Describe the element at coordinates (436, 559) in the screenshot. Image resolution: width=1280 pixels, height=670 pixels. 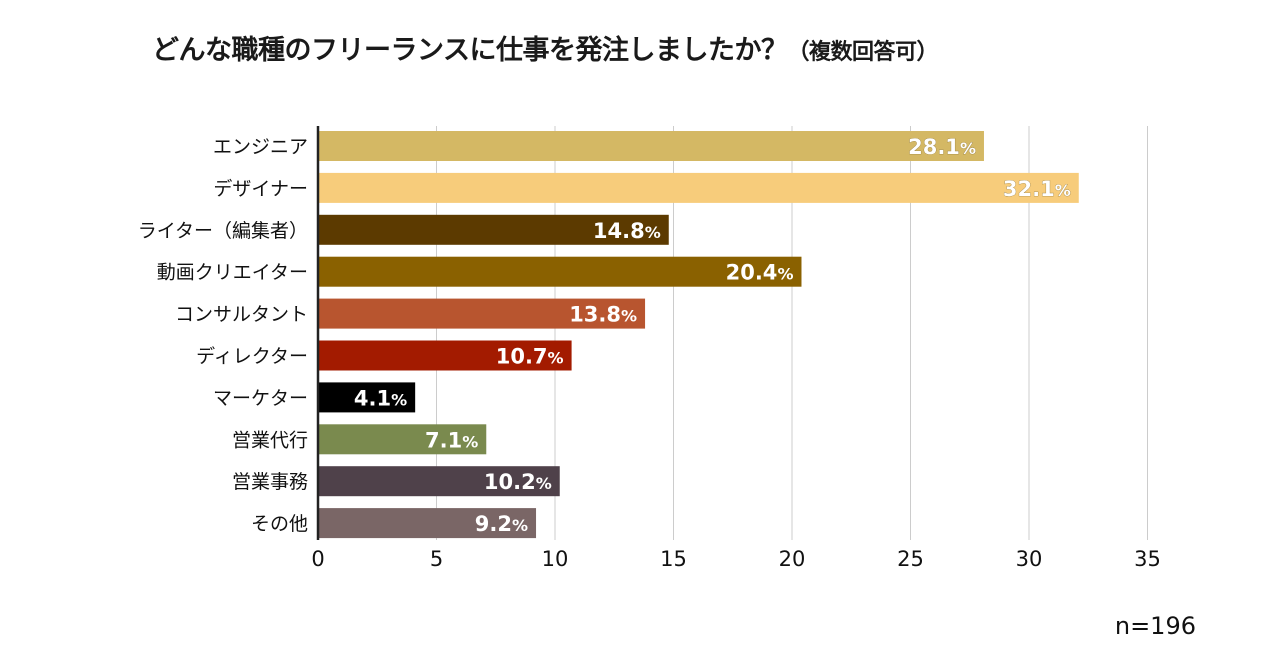
I see `x-tick-label-5: 5` at that location.